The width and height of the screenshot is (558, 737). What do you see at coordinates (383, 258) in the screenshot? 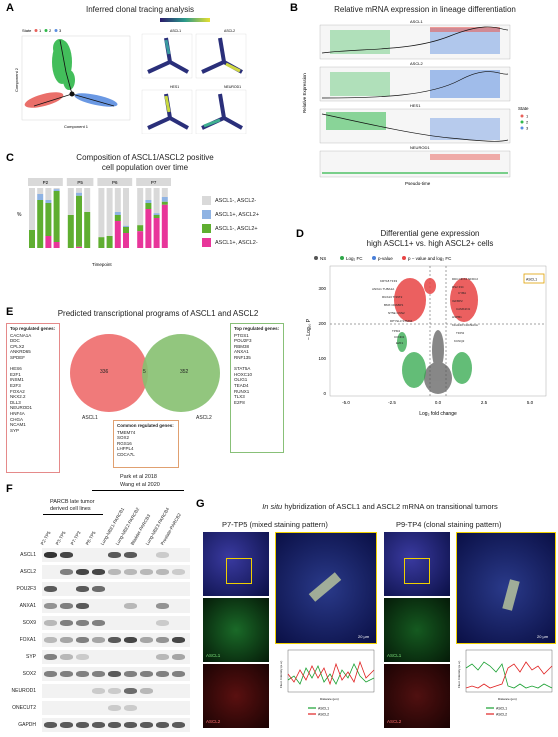
I see `volcano-legend: NS Log₂ FC p-value p − value and log₂ FC` at bounding box center [383, 258].